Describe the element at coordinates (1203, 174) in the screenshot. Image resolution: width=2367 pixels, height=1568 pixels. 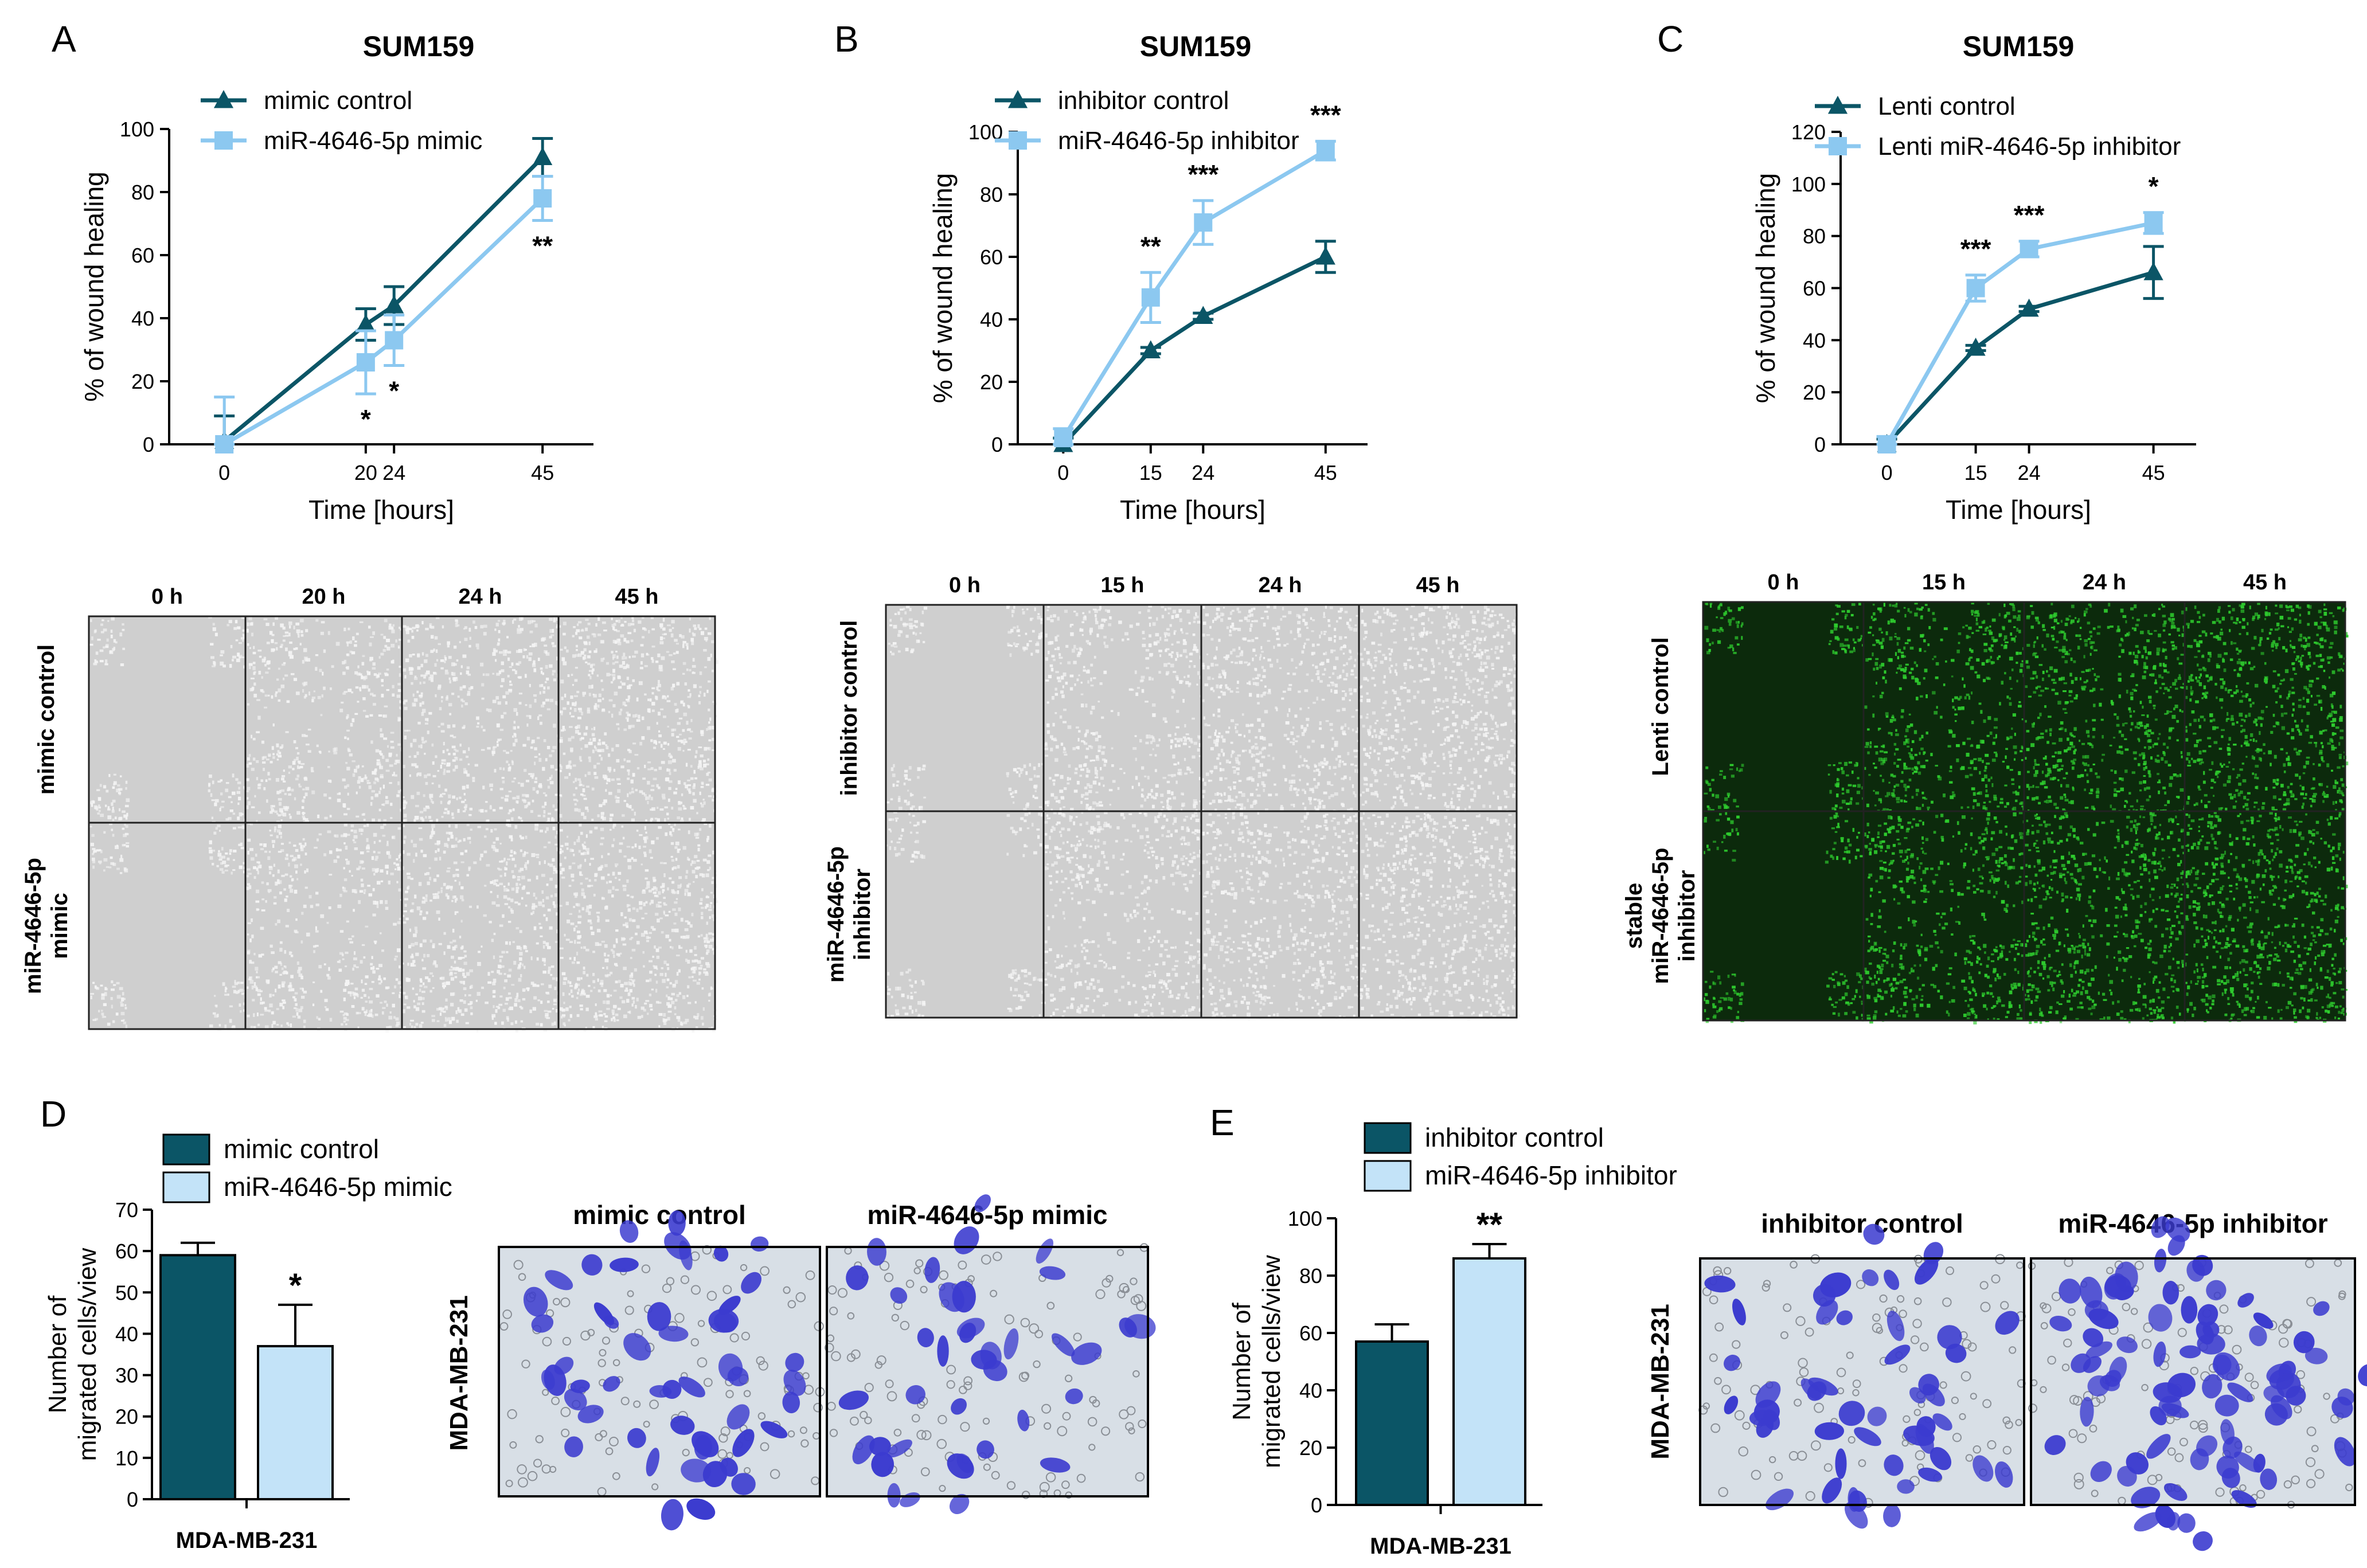
I see `significance-label: ***` at that location.